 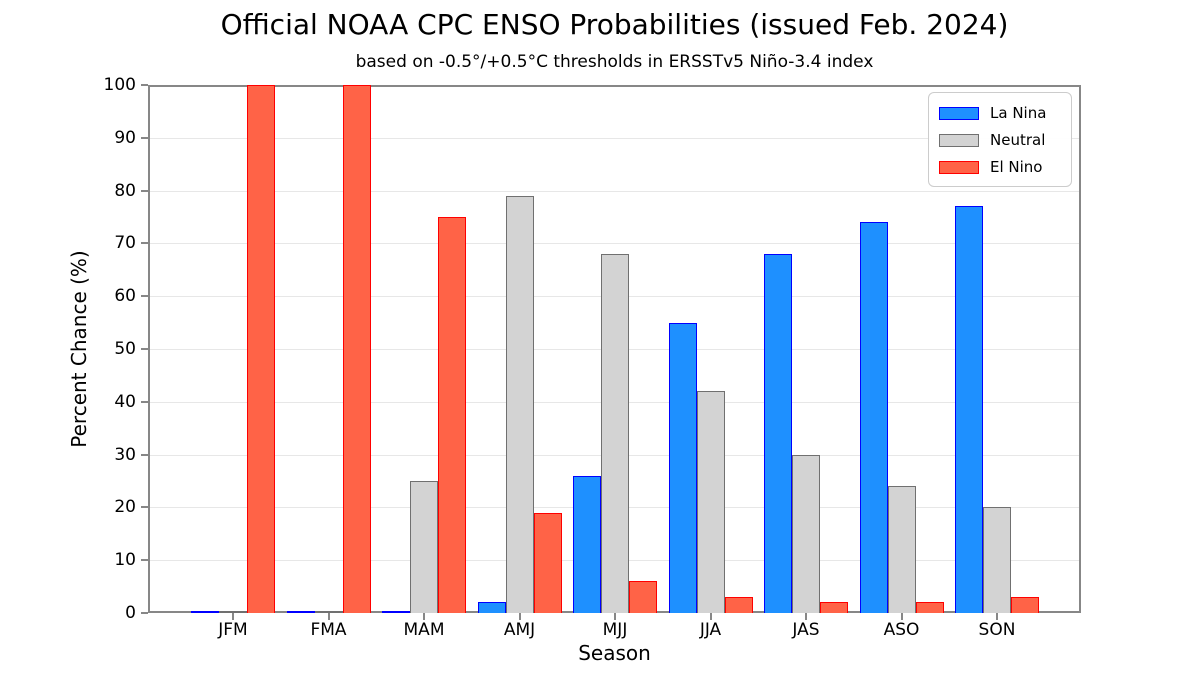 I want to click on bar-neutral-jja, so click(x=710, y=502).